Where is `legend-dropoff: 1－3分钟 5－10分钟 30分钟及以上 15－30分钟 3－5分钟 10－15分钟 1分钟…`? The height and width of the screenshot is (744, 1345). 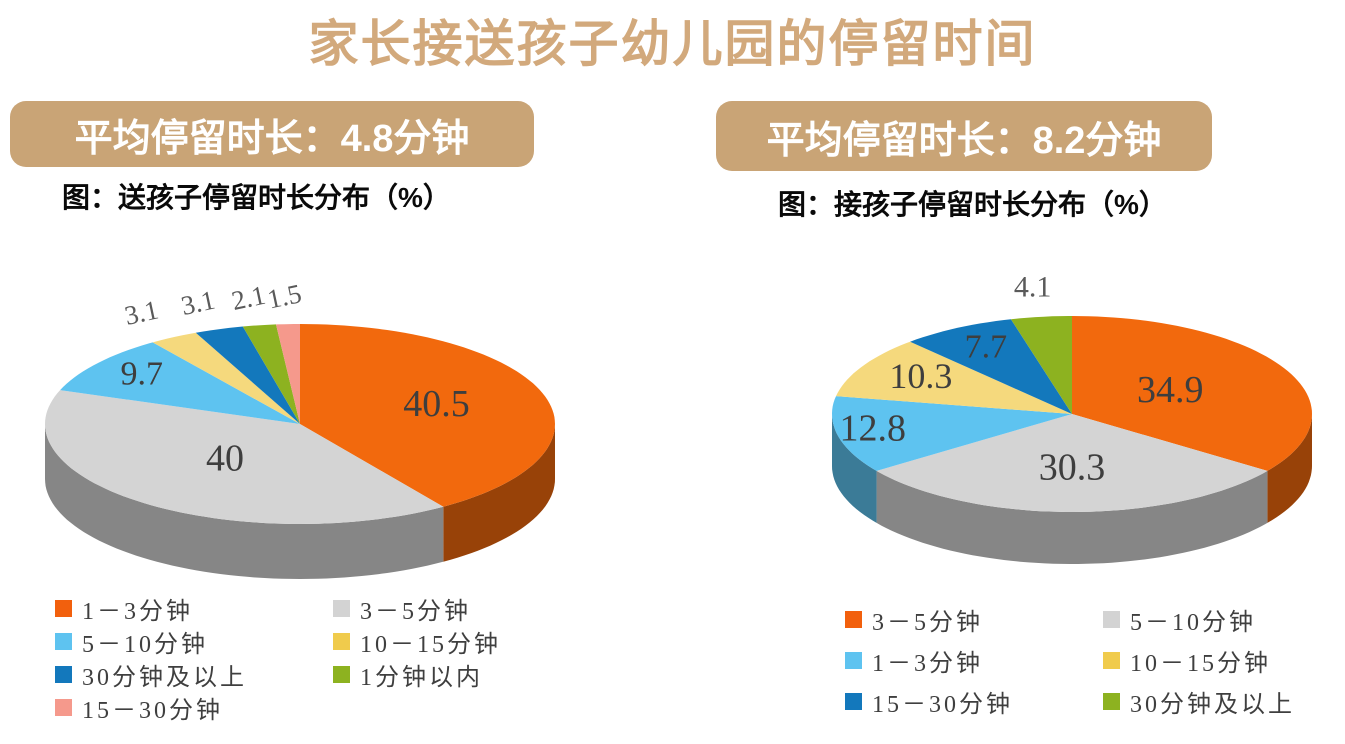 legend-dropoff: 1－3分钟 5－10分钟 30分钟及以上 15－30分钟 3－5分钟 10－15分钟 1分钟… is located at coordinates (278, 662).